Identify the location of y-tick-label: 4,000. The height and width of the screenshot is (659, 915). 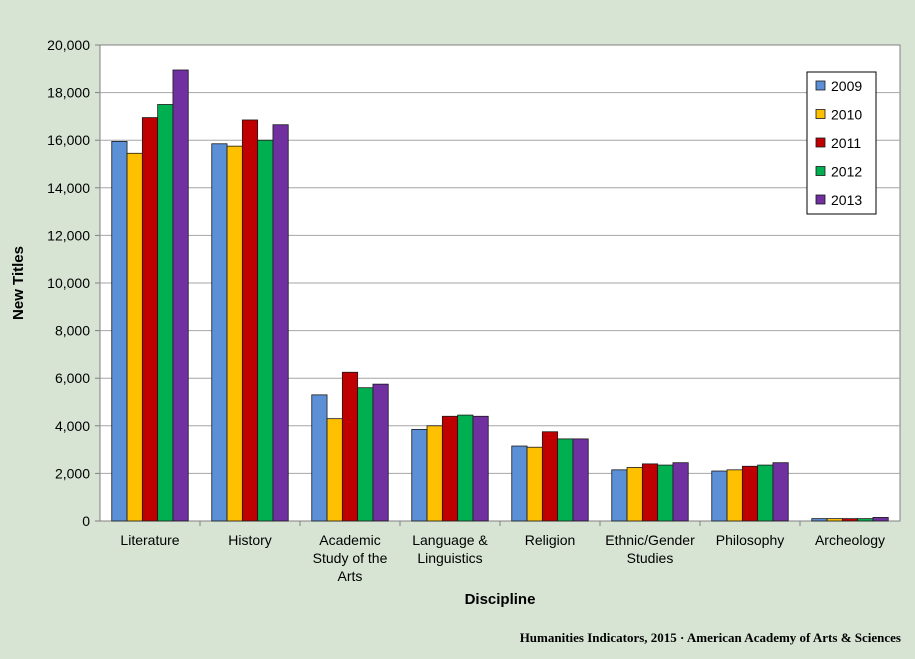
(72, 426).